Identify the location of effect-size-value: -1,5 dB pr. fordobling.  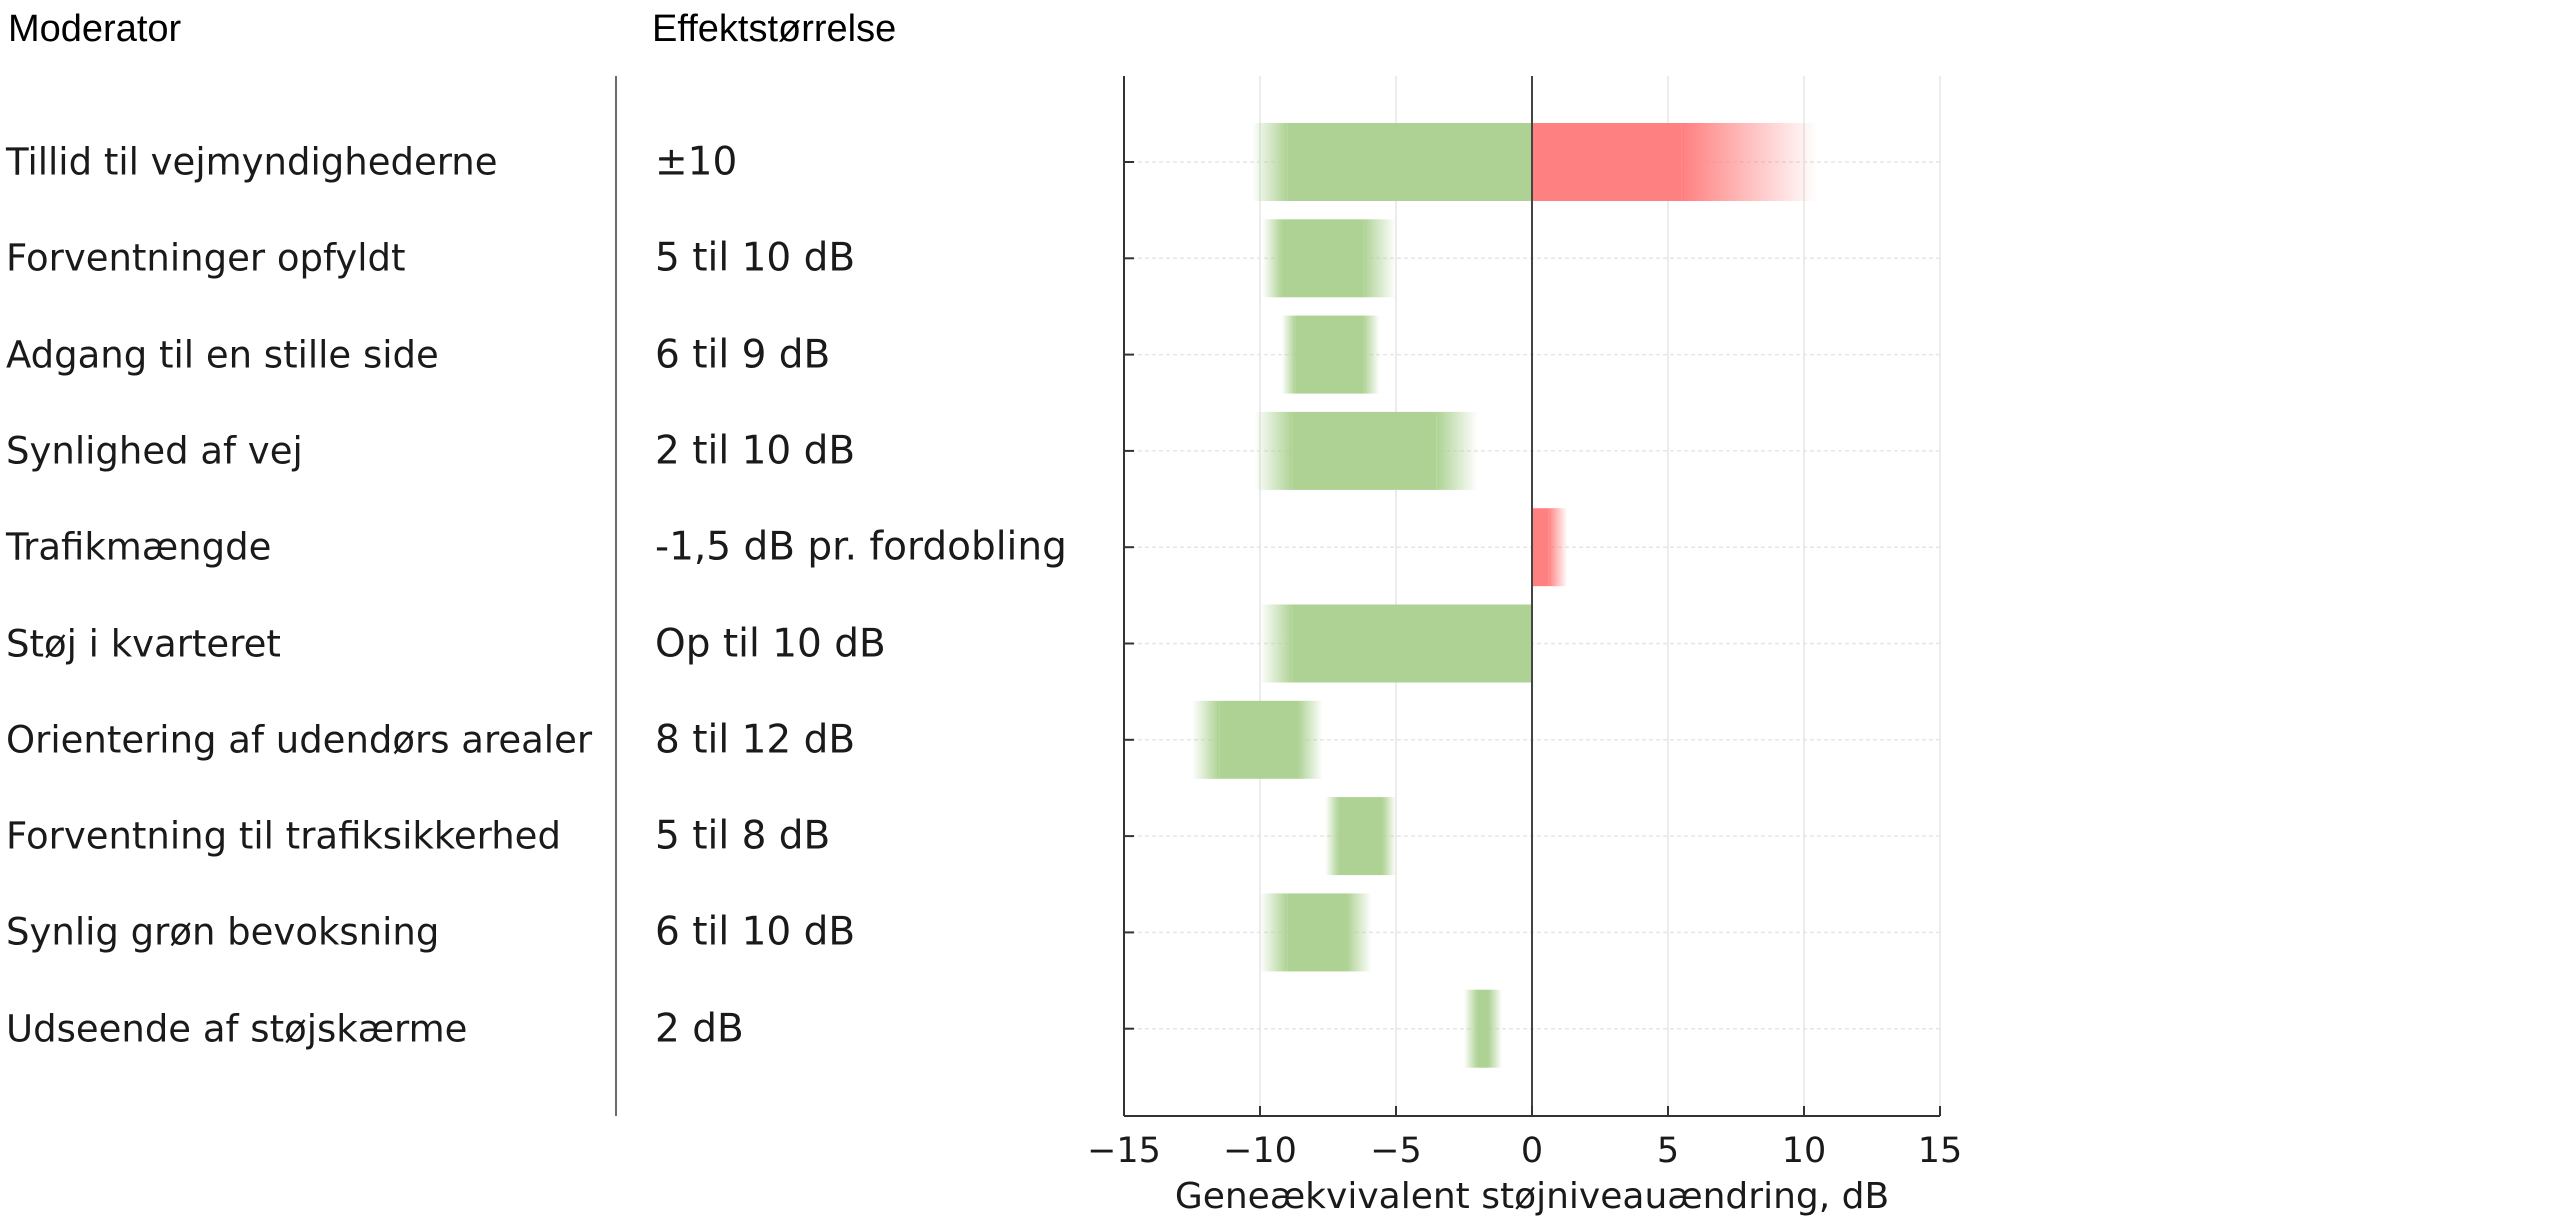
(861, 547).